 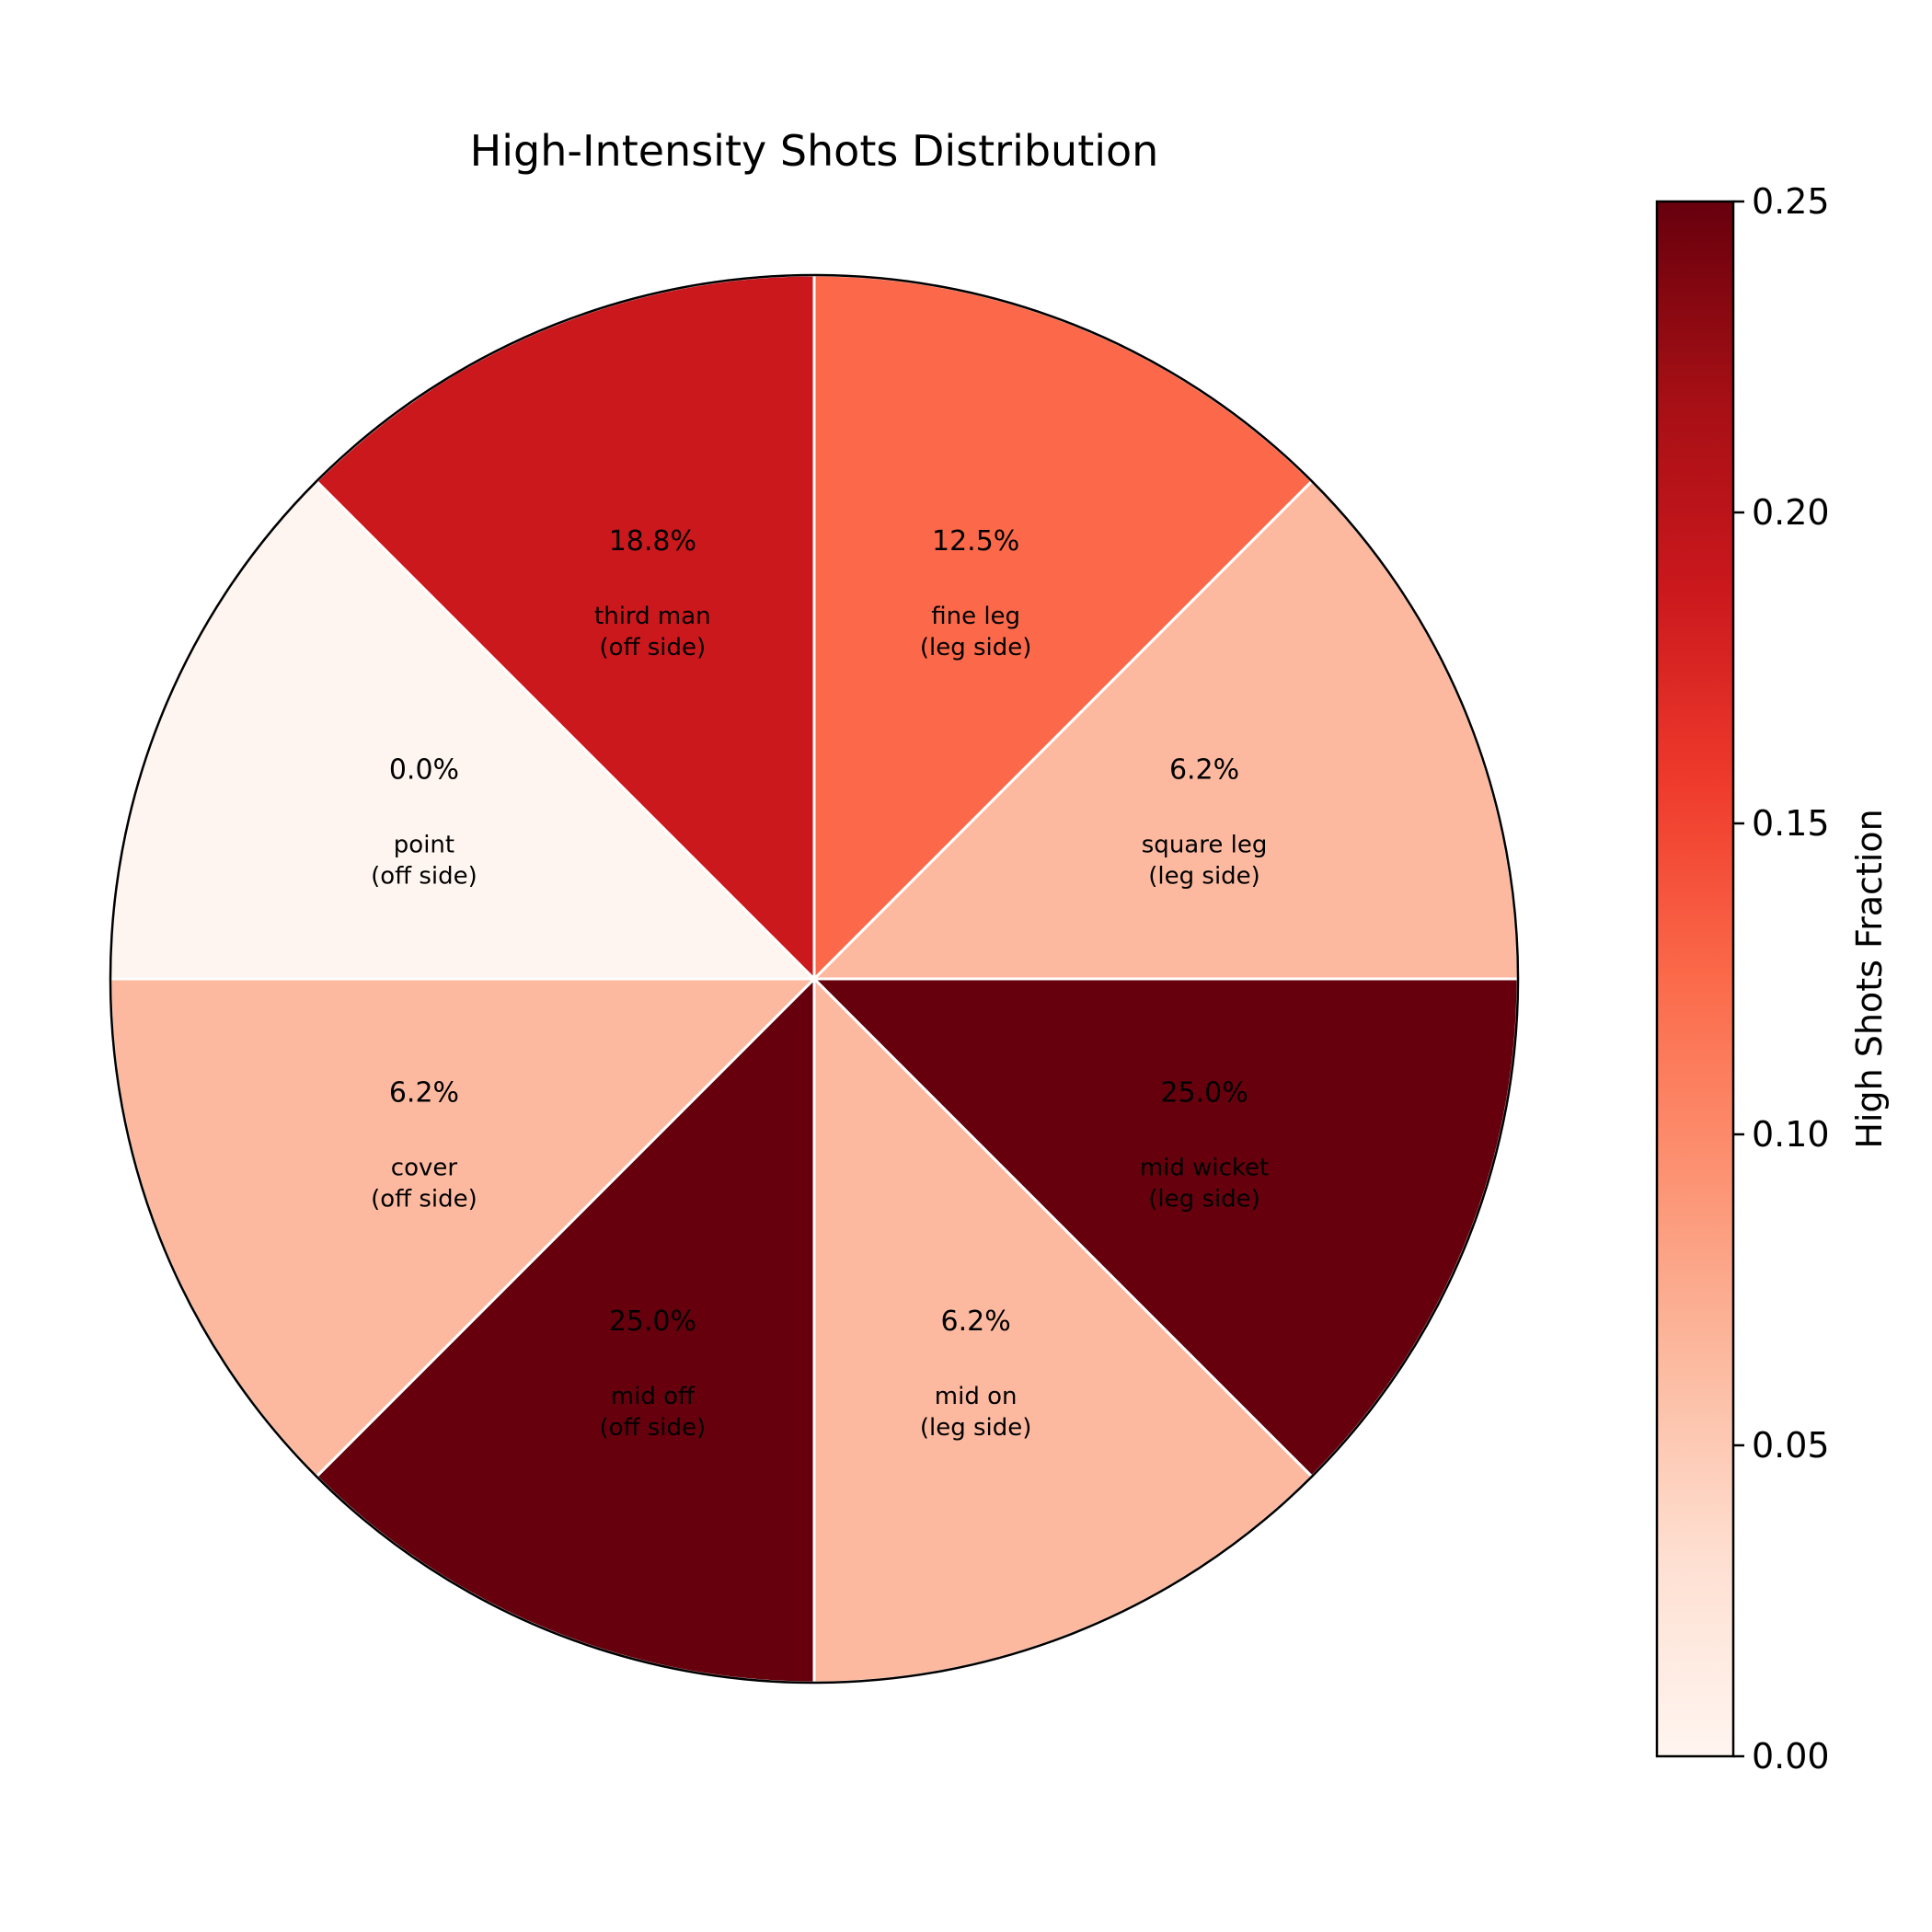 I want to click on slice-region-label: mid wicket, so click(x=1204, y=1168).